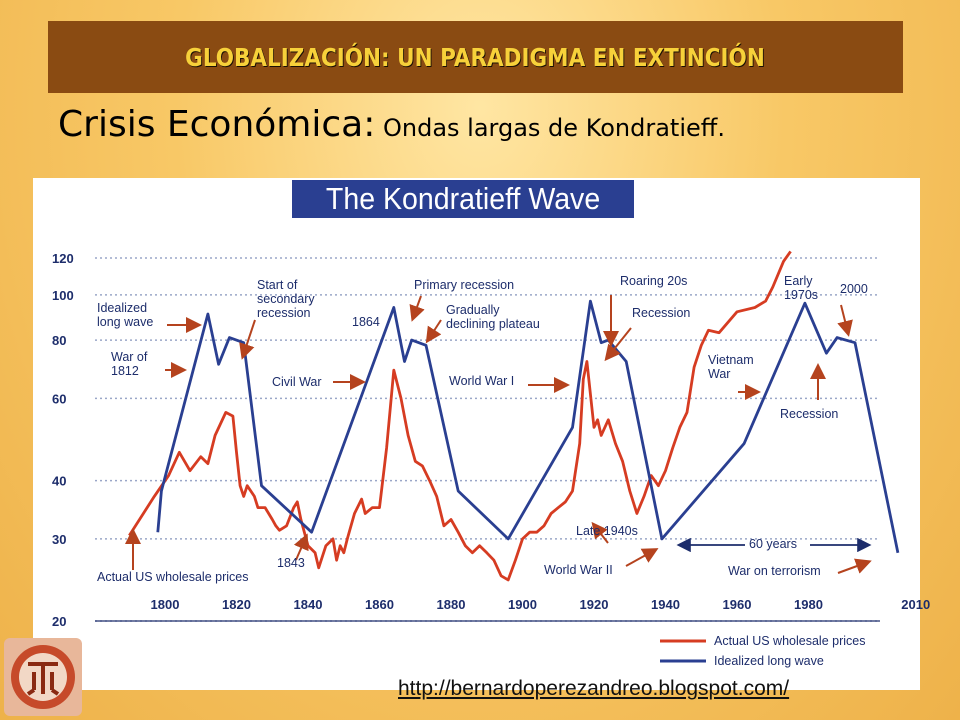 Image resolution: width=960 pixels, height=720 pixels. I want to click on x-tick-label: 1940, so click(665, 604).